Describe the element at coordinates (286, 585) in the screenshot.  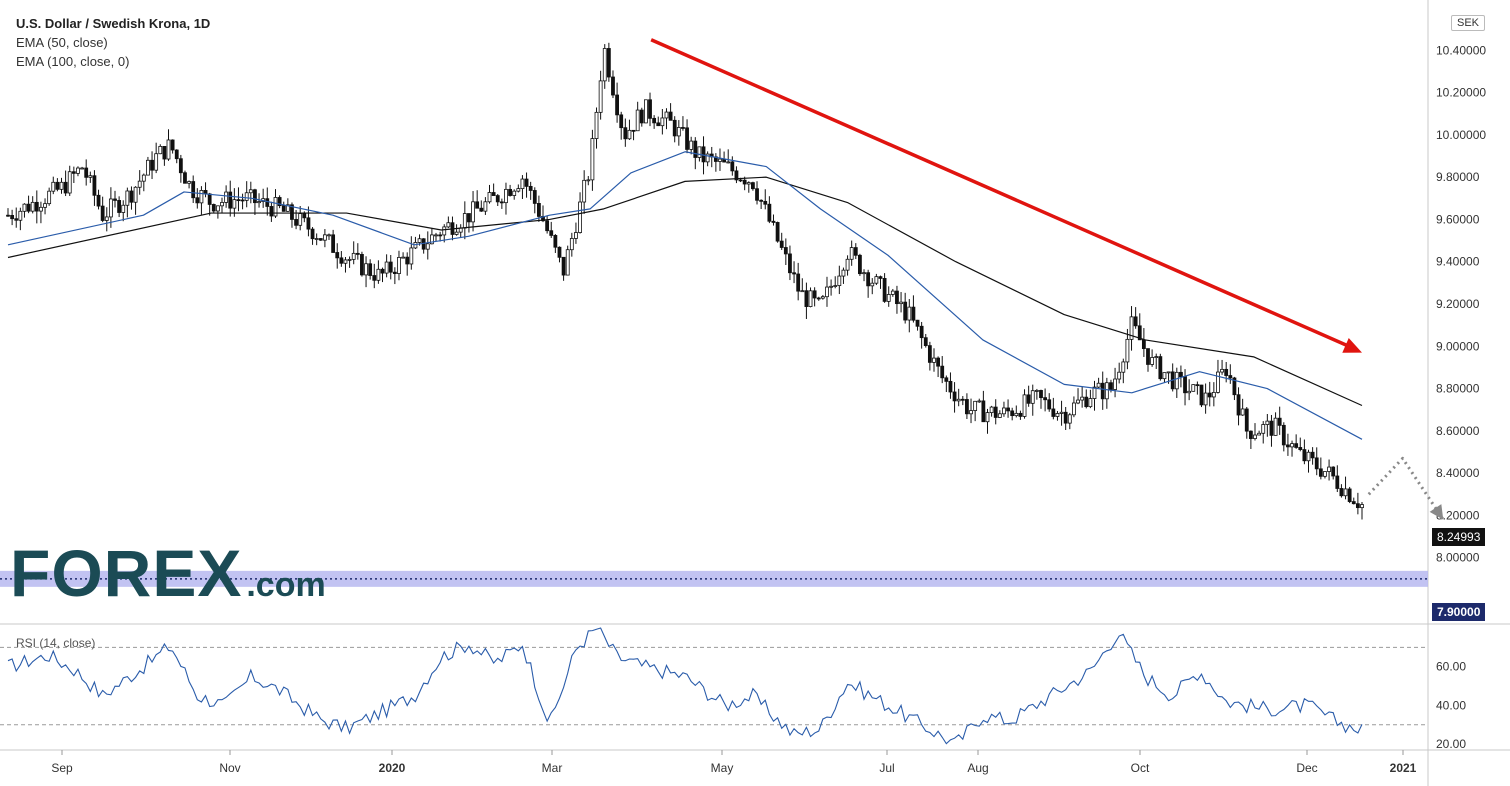
I see `logo-suffix: .com` at that location.